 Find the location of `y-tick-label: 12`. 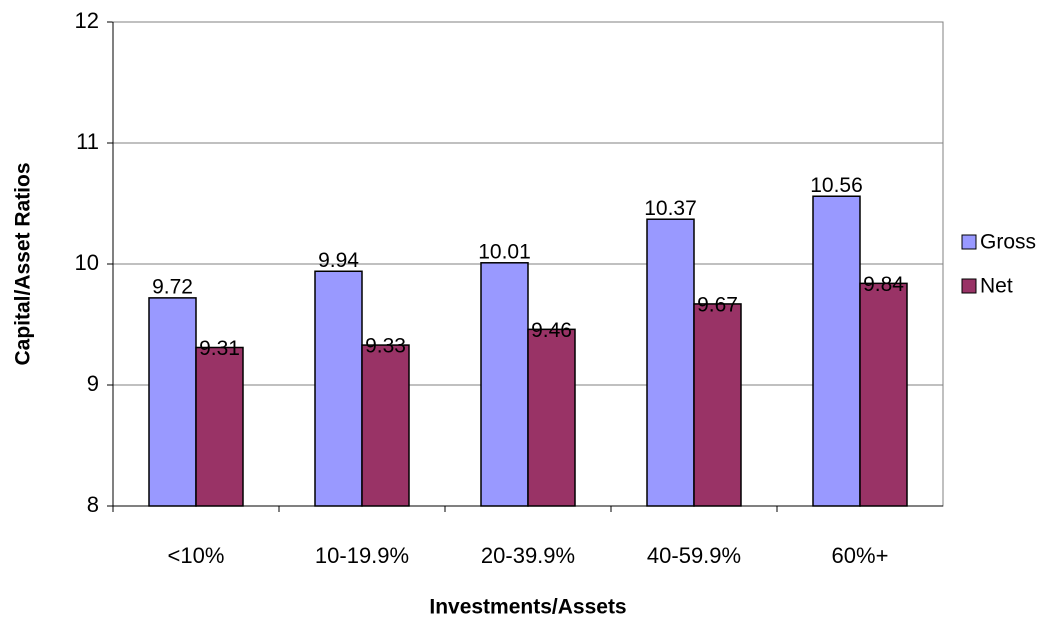

y-tick-label: 12 is located at coordinates (87, 20).